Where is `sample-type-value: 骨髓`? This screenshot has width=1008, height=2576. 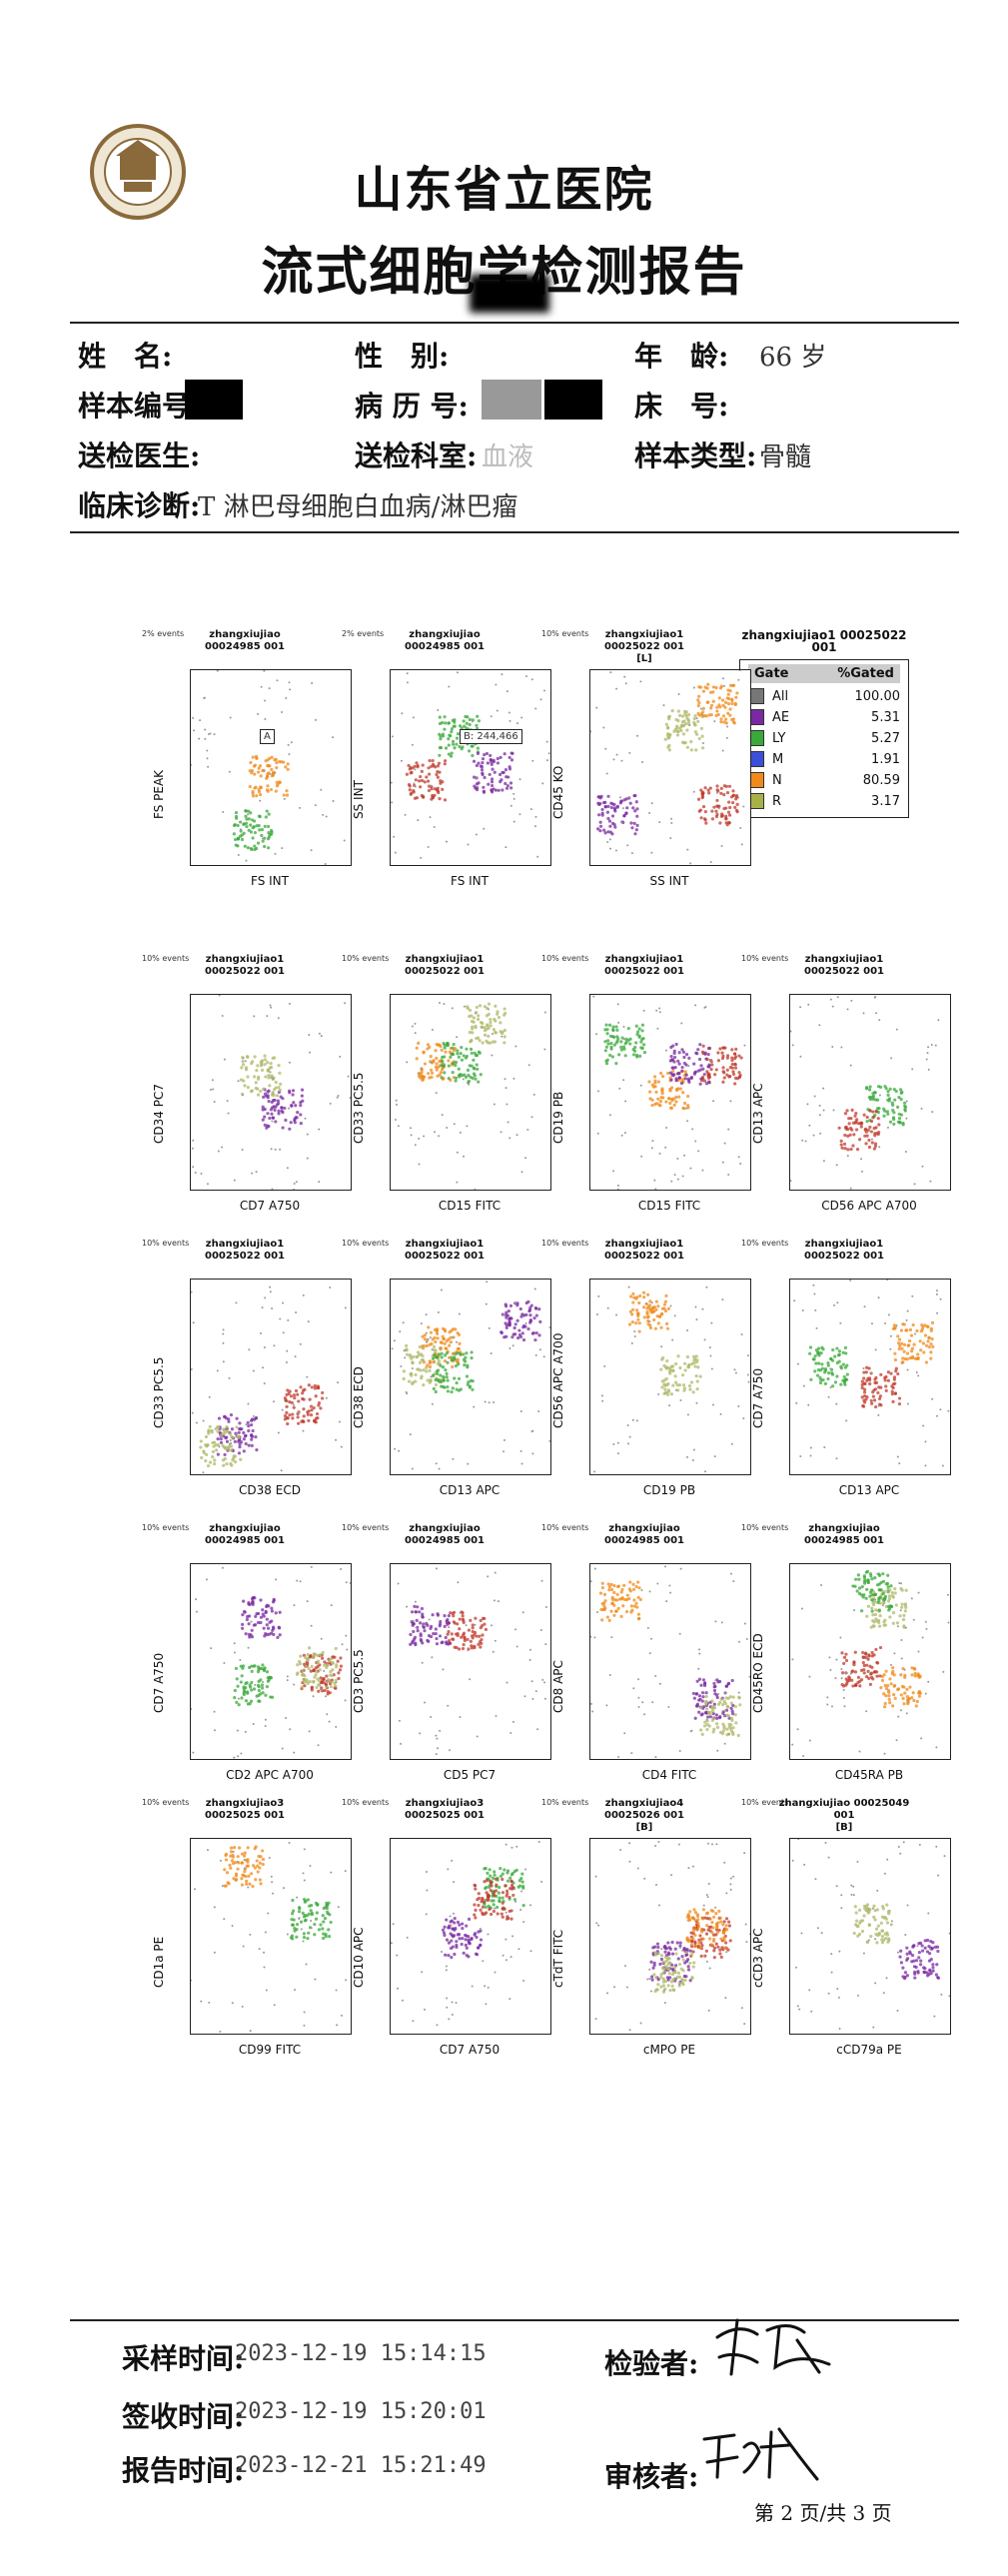 sample-type-value: 骨髓 is located at coordinates (785, 457).